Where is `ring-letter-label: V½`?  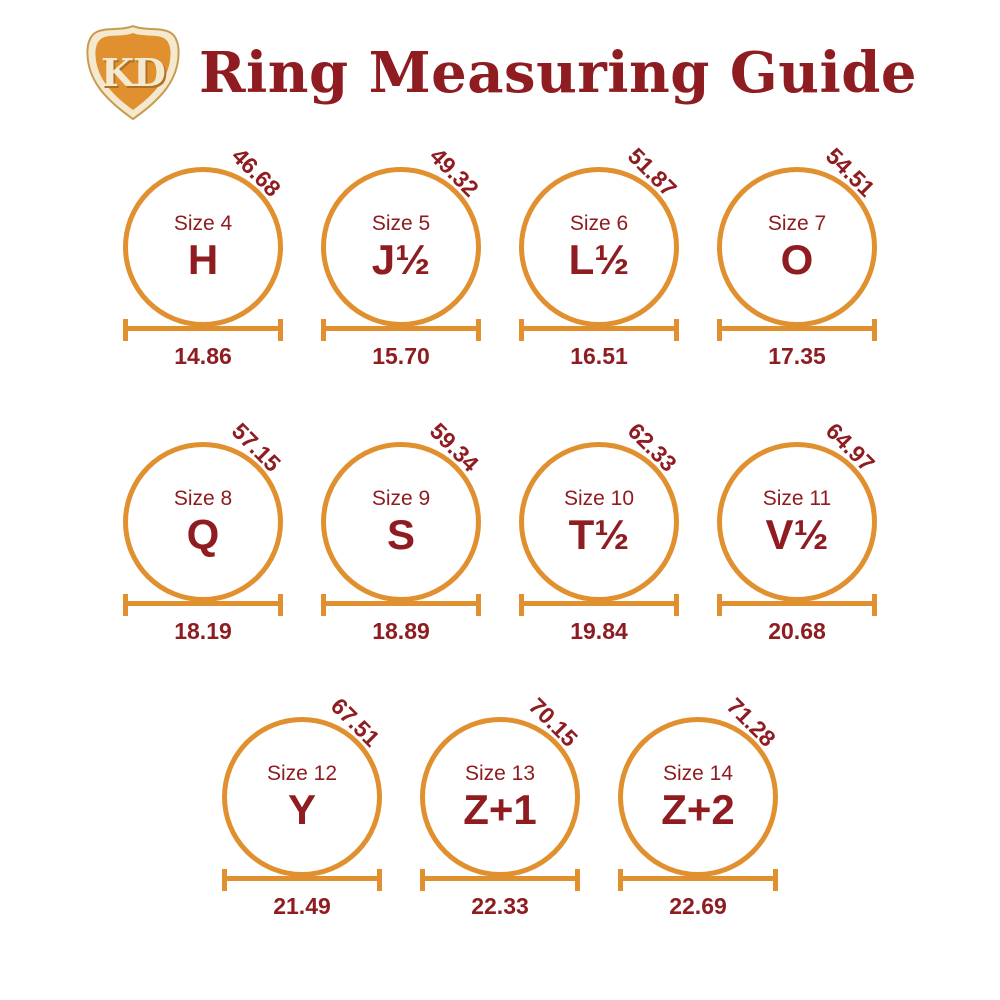 ring-letter-label: V½ is located at coordinates (797, 534).